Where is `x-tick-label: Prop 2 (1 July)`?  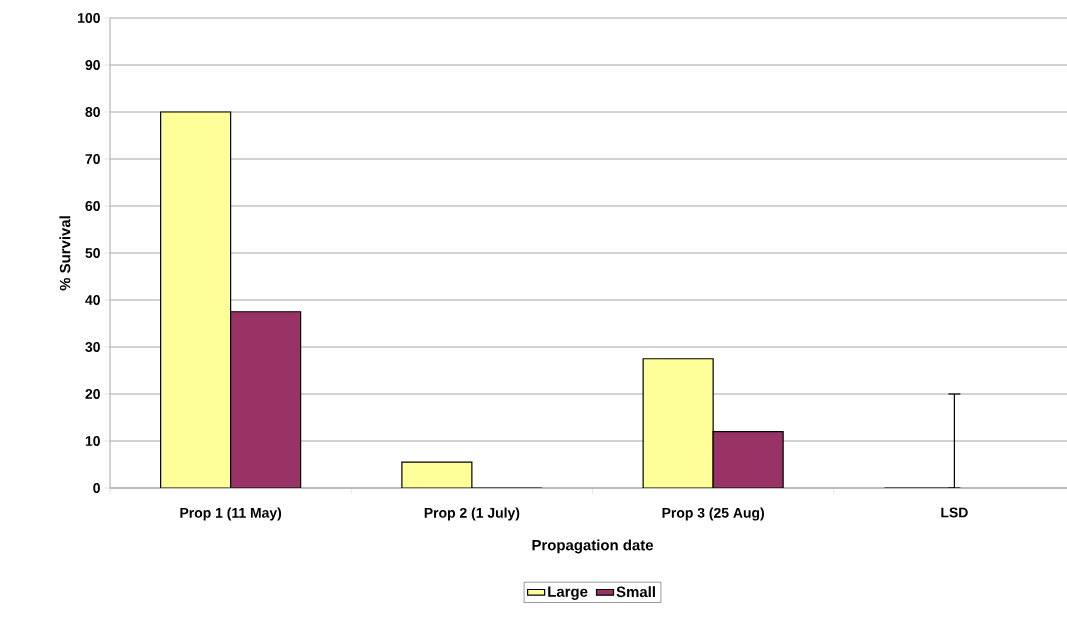
x-tick-label: Prop 2 (1 July) is located at coordinates (472, 514).